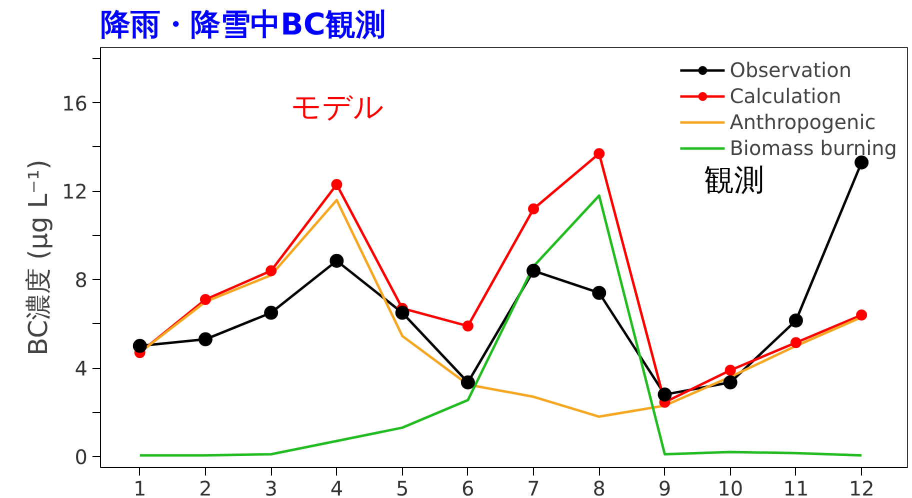  Describe the element at coordinates (796, 487) in the screenshot. I see `x-tick-label: 11` at that location.